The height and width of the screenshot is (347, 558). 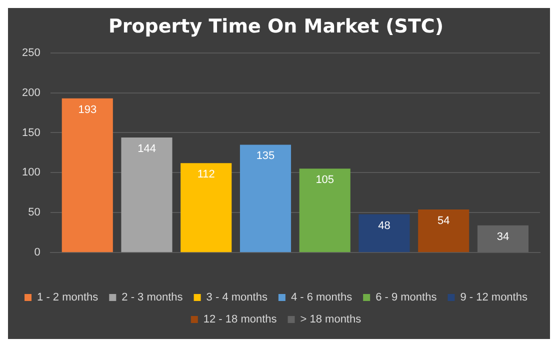 I want to click on data-label: 48, so click(x=384, y=226).